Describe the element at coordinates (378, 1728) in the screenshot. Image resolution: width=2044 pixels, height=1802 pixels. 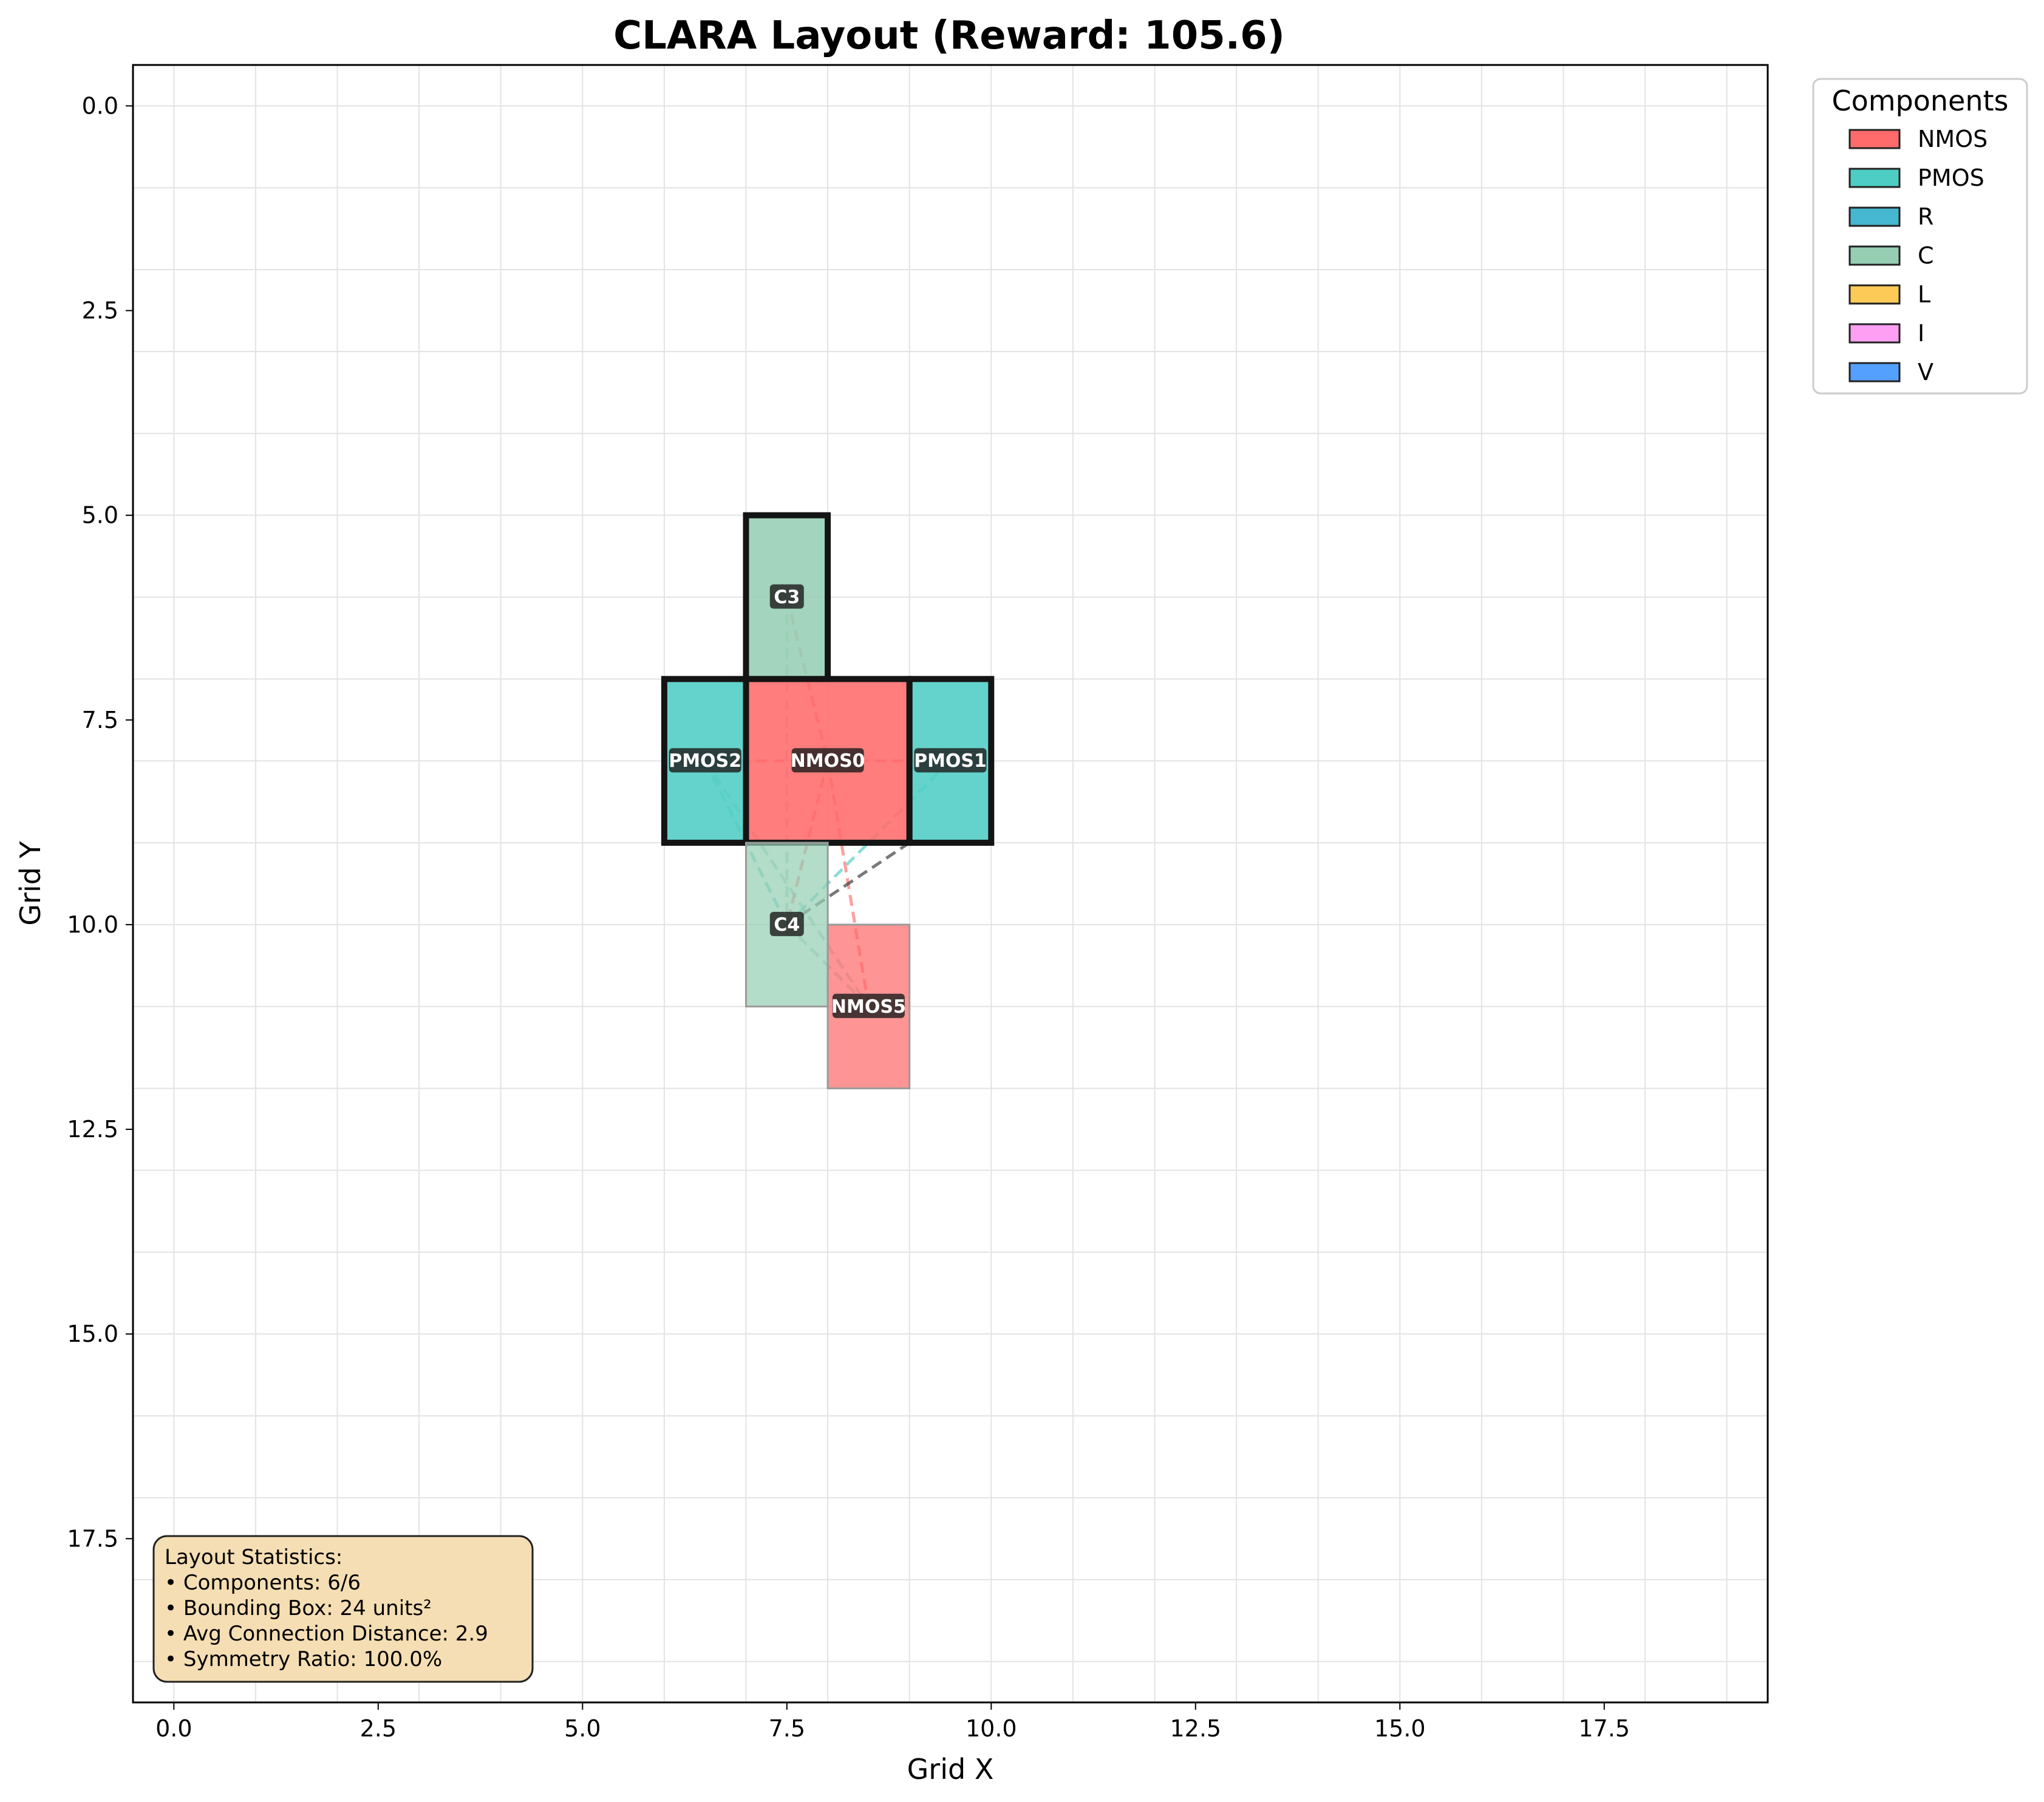
I see `x-tick-label: 2.5` at that location.